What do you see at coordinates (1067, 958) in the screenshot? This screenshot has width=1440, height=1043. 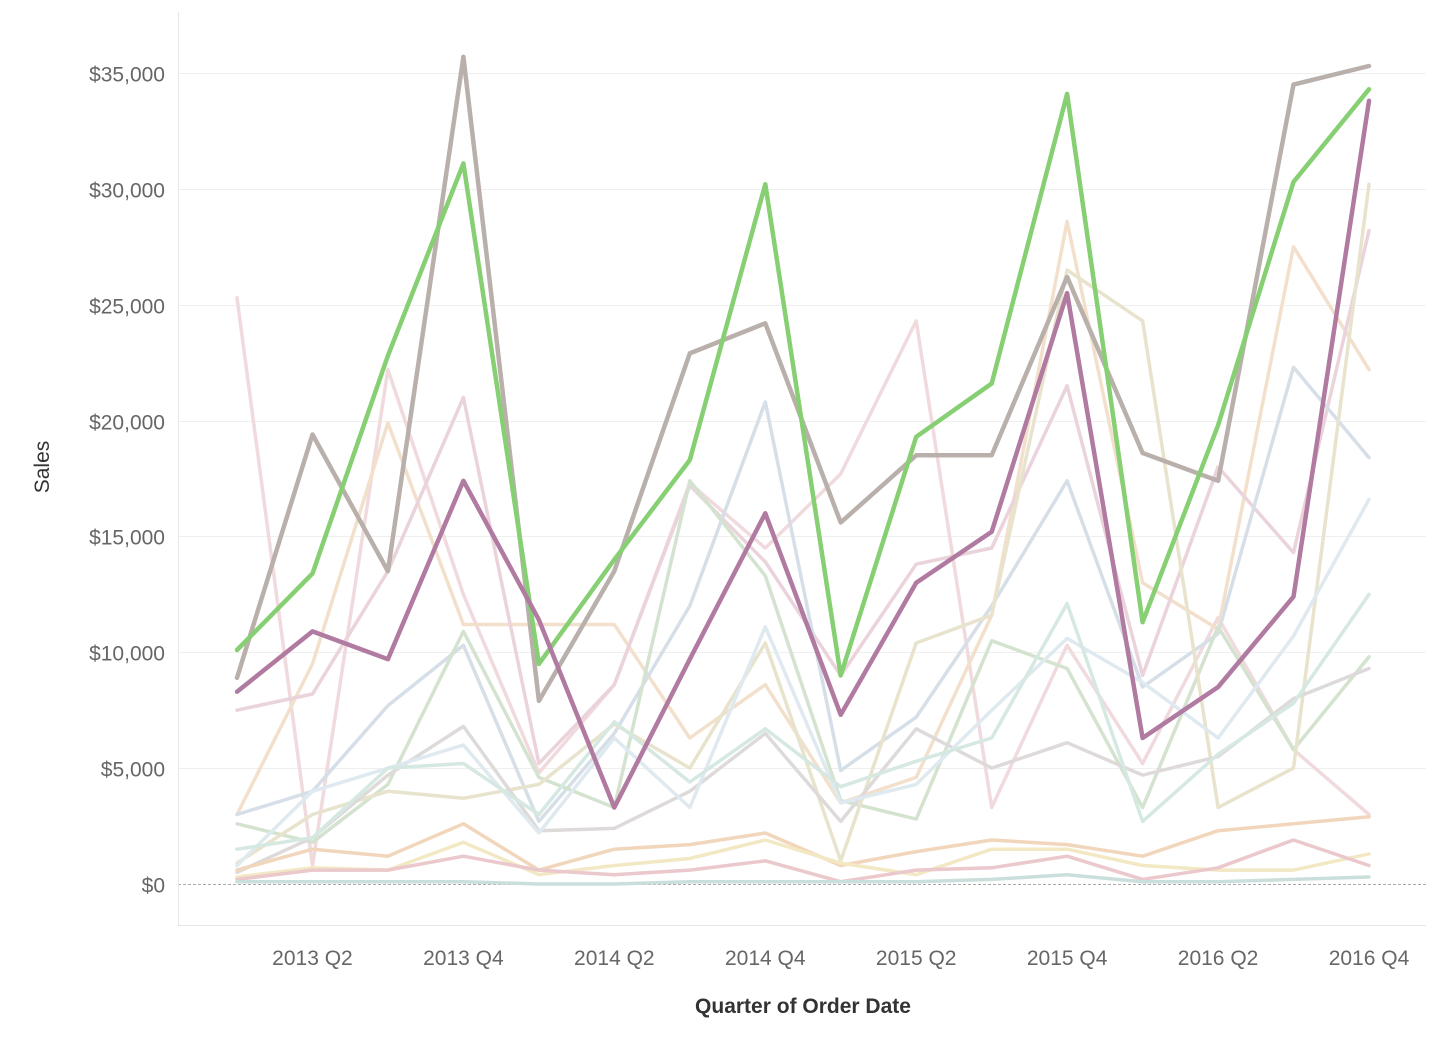 I see `x-tick-label: 2015 Q4` at bounding box center [1067, 958].